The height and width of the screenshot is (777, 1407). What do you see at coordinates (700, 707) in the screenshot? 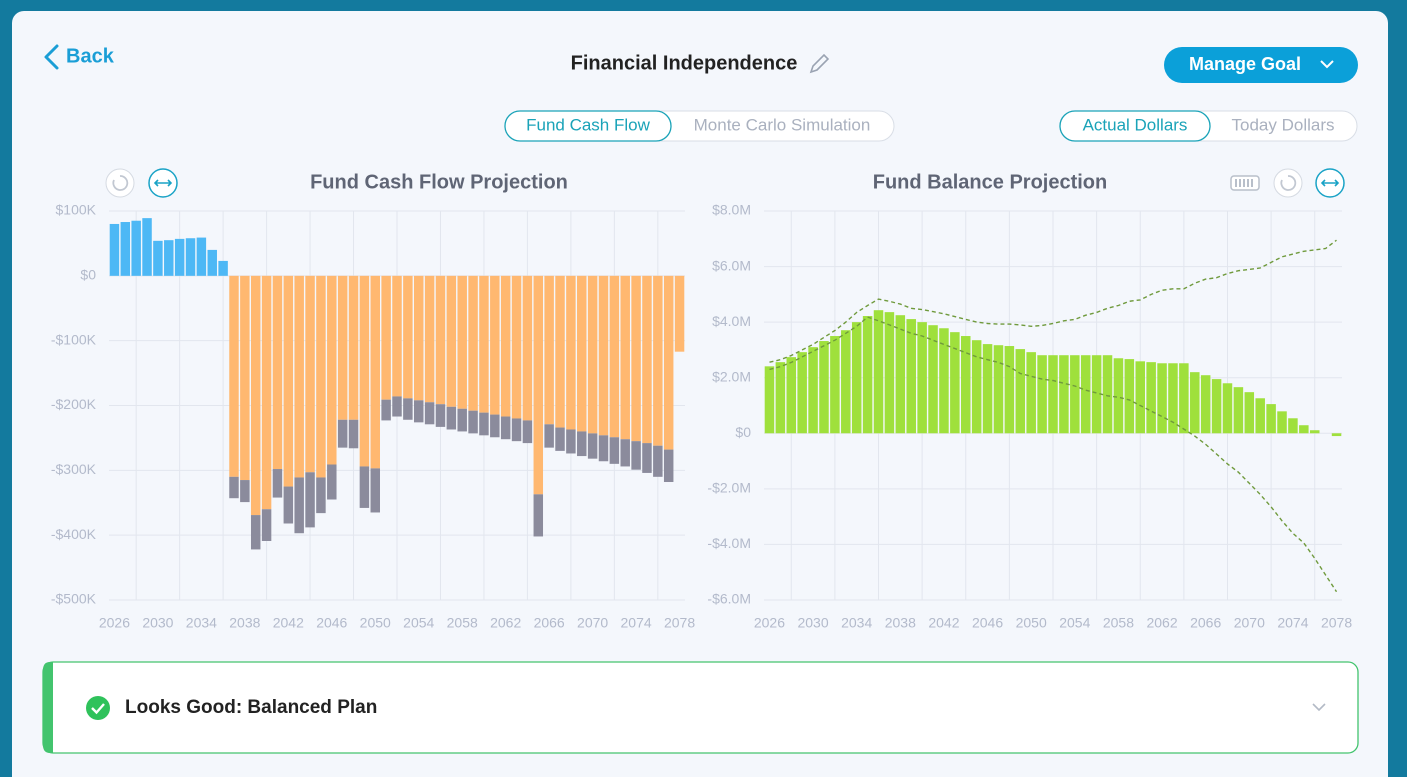
I see `status-panel: Looks Good: Balanced Plan` at bounding box center [700, 707].